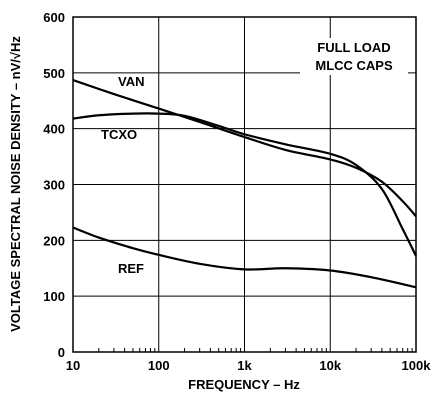  What do you see at coordinates (159, 365) in the screenshot?
I see `x-tick-label: 100` at bounding box center [159, 365].